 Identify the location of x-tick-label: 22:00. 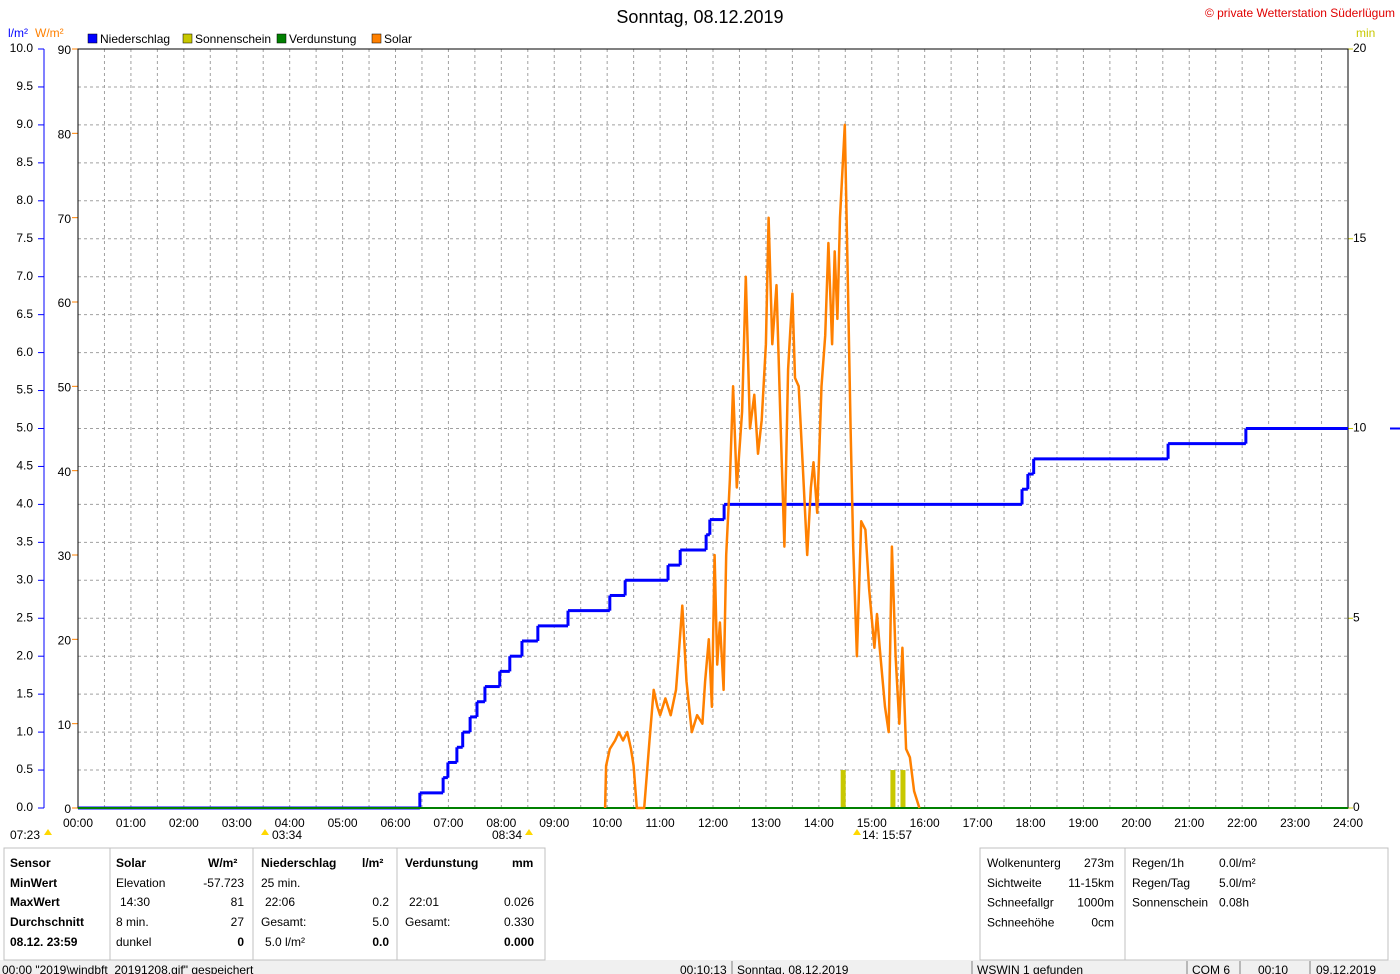
(1242, 823).